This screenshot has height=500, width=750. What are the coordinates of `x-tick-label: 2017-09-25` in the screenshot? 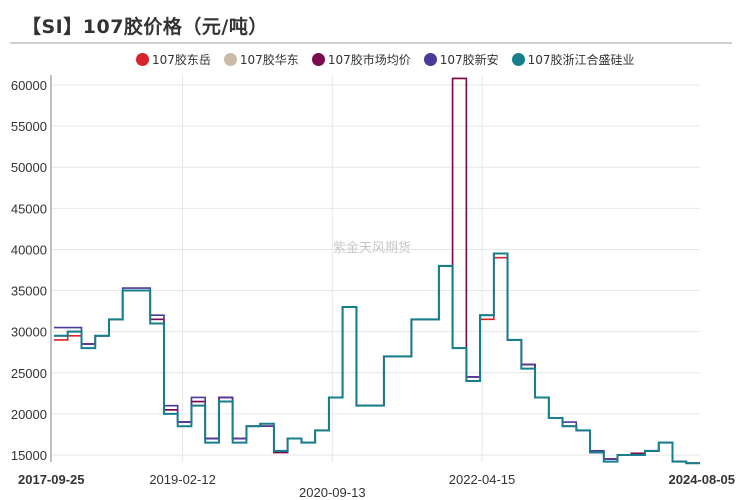 It's located at (51, 479).